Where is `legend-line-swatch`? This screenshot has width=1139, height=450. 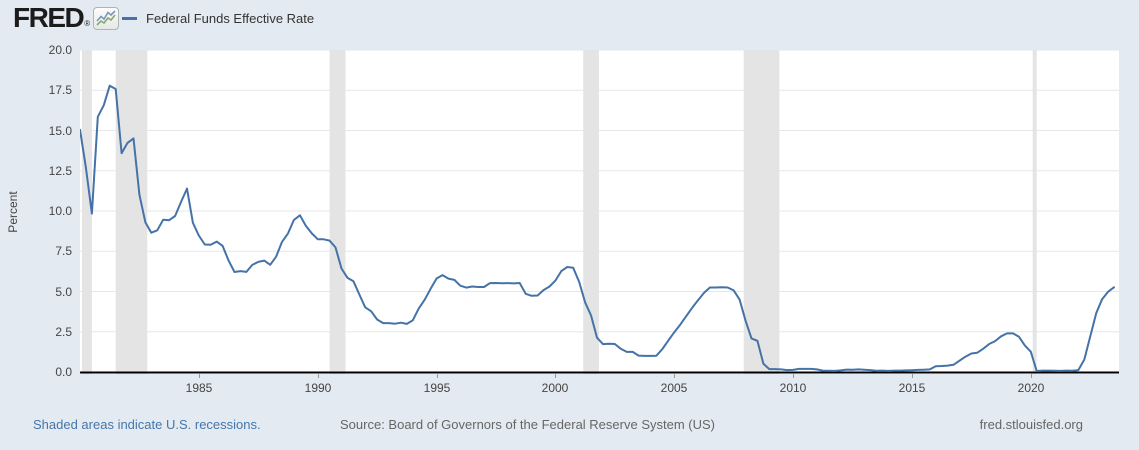
legend-line-swatch is located at coordinates (129, 18).